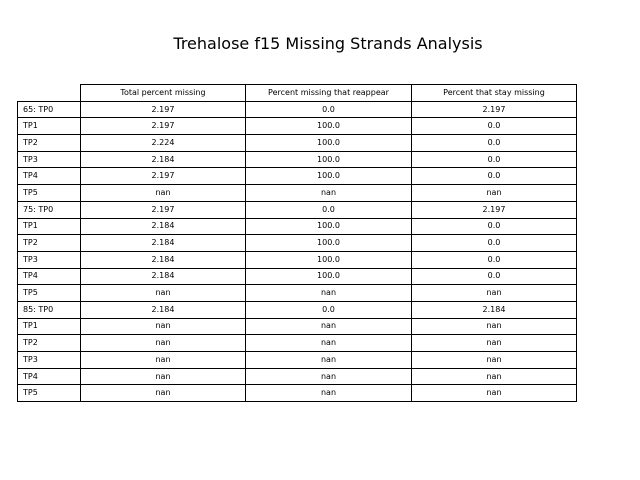 This screenshot has height=480, width=640. Describe the element at coordinates (328, 43) in the screenshot. I see `chart-title: Trehalose f15 Missing Strands Analysis` at that location.